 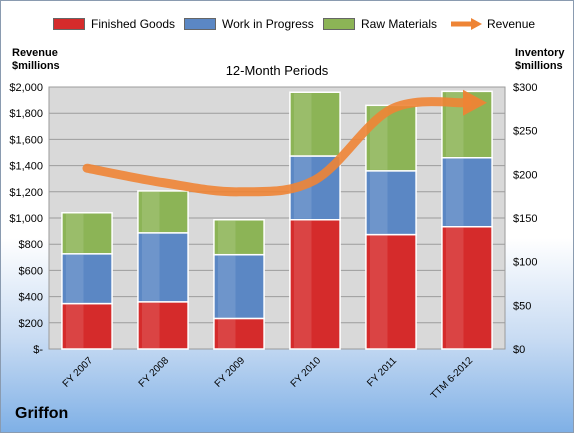 What do you see at coordinates (519, 350) in the screenshot?
I see `right-axis-tick-label: $0` at bounding box center [519, 350].